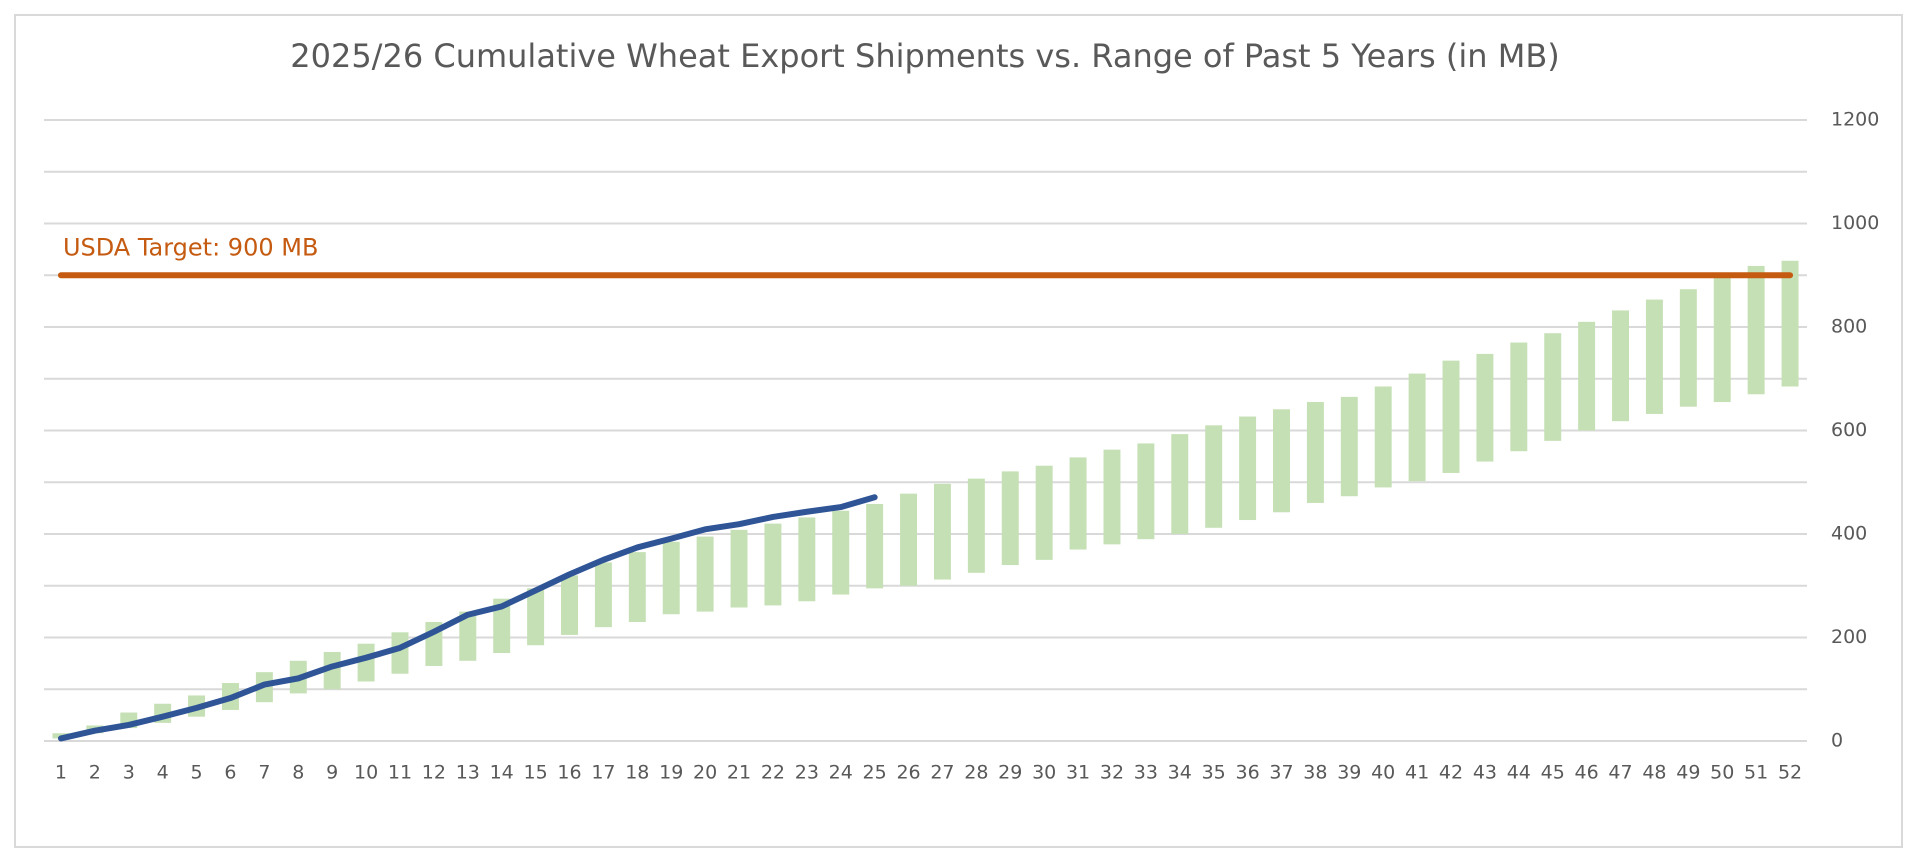  I want to click on x-tick-label: 13, so click(468, 773).